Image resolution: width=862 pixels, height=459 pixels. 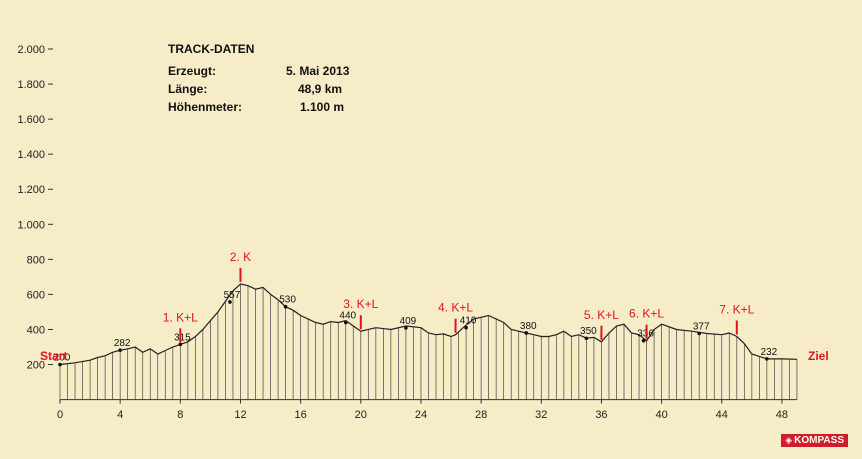 What do you see at coordinates (782, 415) in the screenshot?
I see `x-axis-tick-label: 48` at bounding box center [782, 415].